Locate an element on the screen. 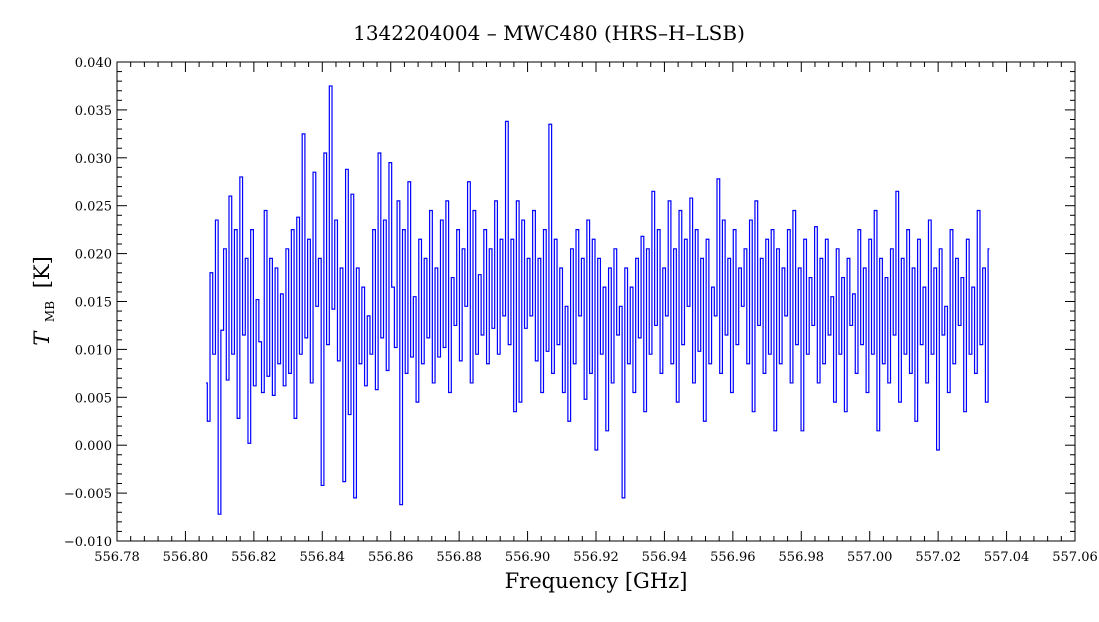  x-tick-label: 556.82 is located at coordinates (254, 557).